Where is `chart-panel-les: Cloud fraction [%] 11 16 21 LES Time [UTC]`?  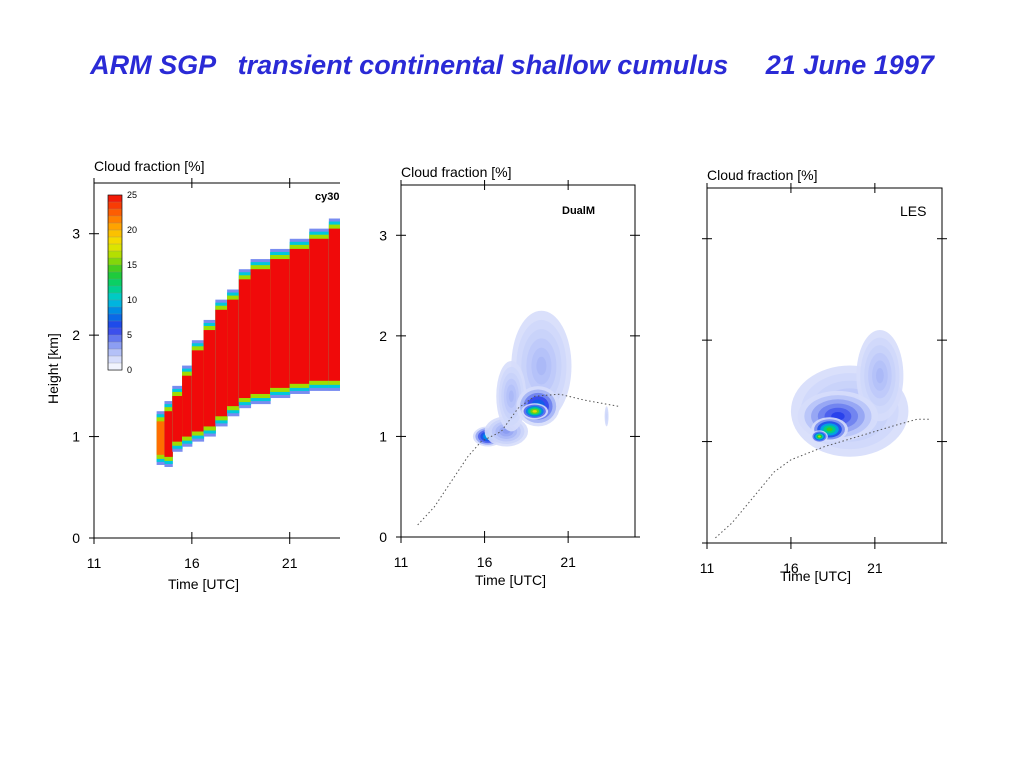
chart-panel-les: Cloud fraction [%] 11 16 21 LES Time [UTC] is located at coordinates (823, 375).